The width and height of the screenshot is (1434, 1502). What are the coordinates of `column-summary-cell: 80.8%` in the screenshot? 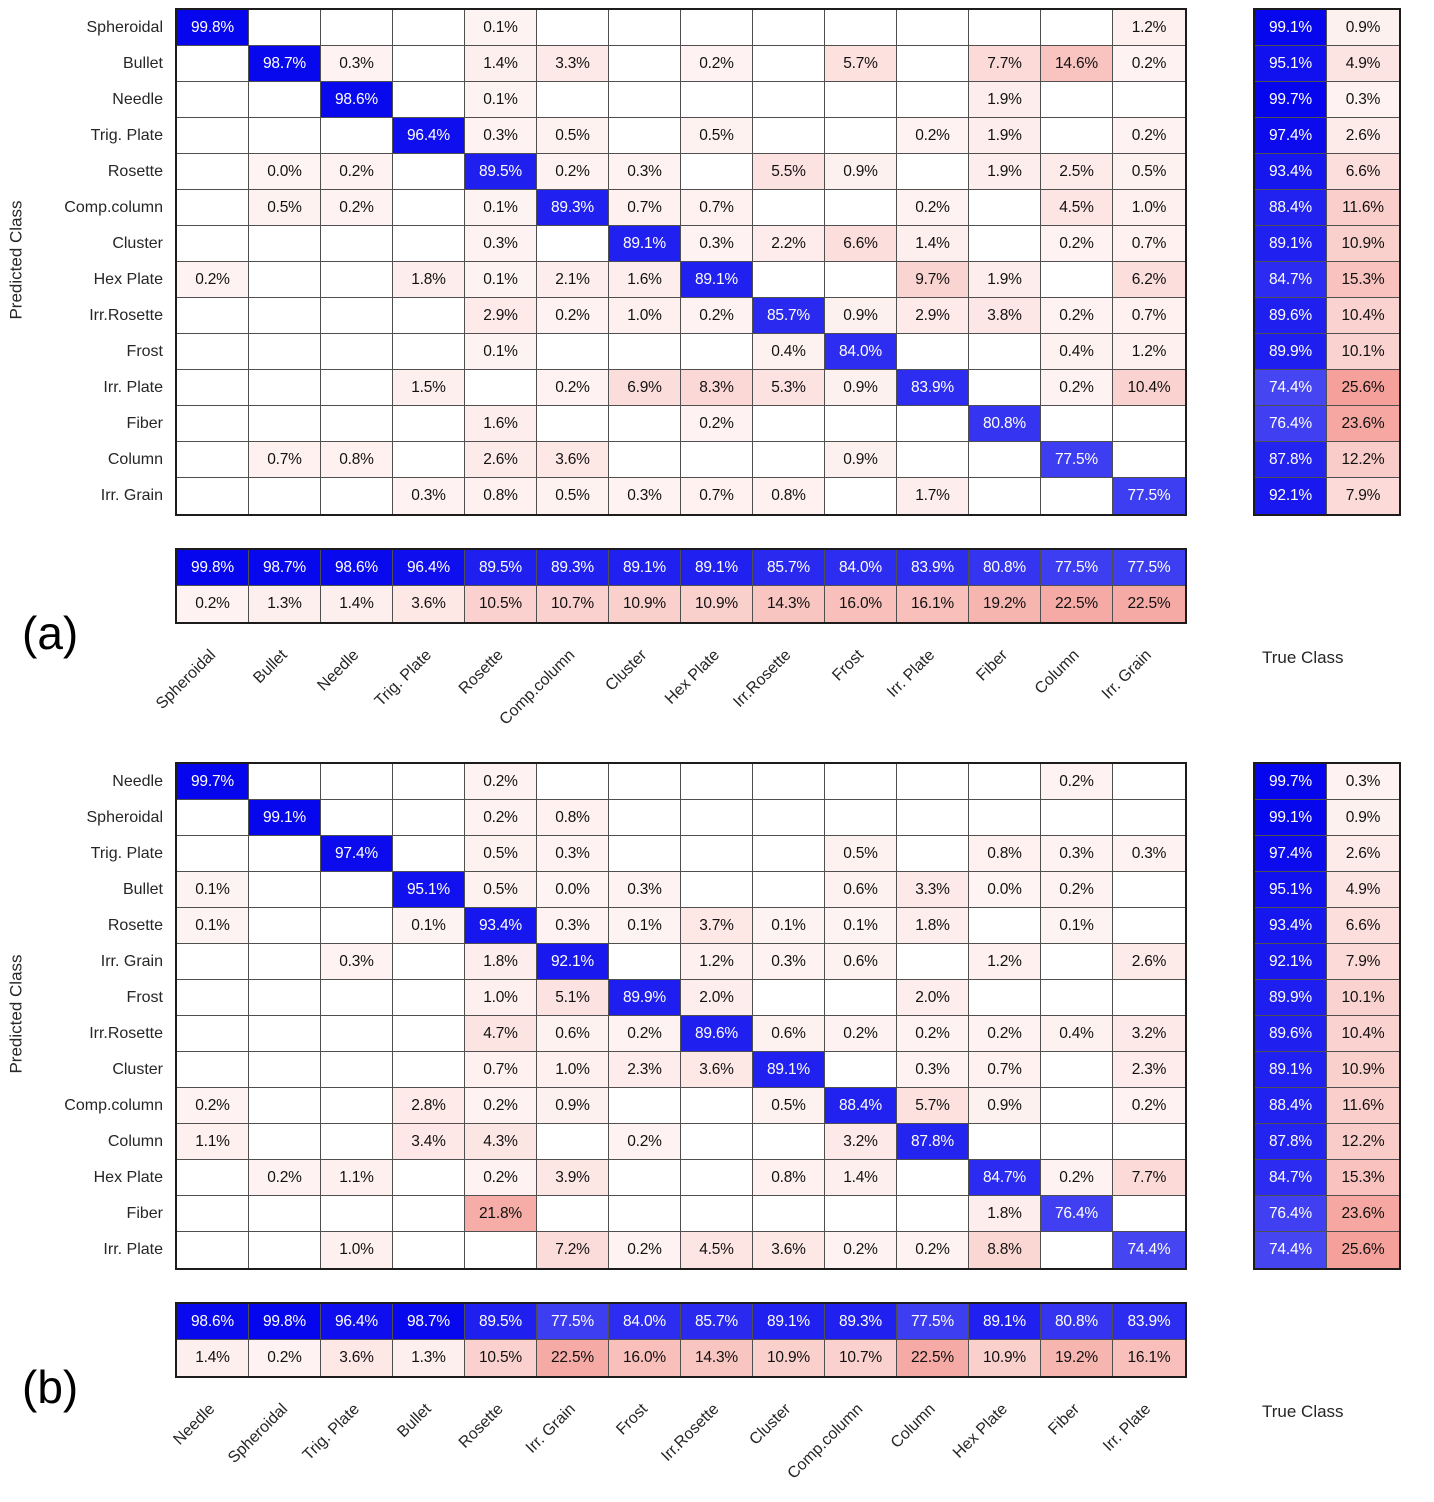 It's located at (1077, 1322).